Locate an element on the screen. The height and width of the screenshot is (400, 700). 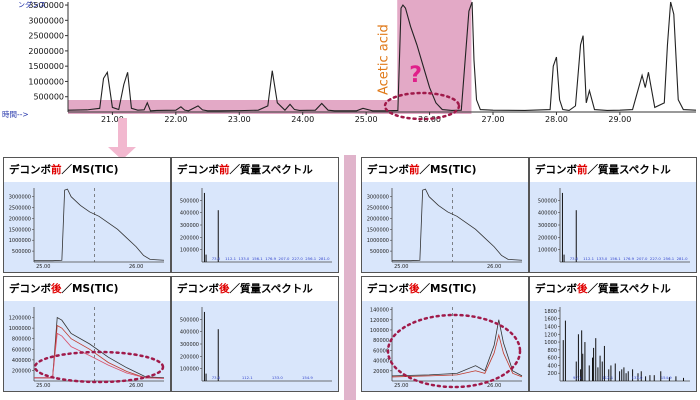
tic-y-tick-label: 3000000 is located at coordinates (46, 20).